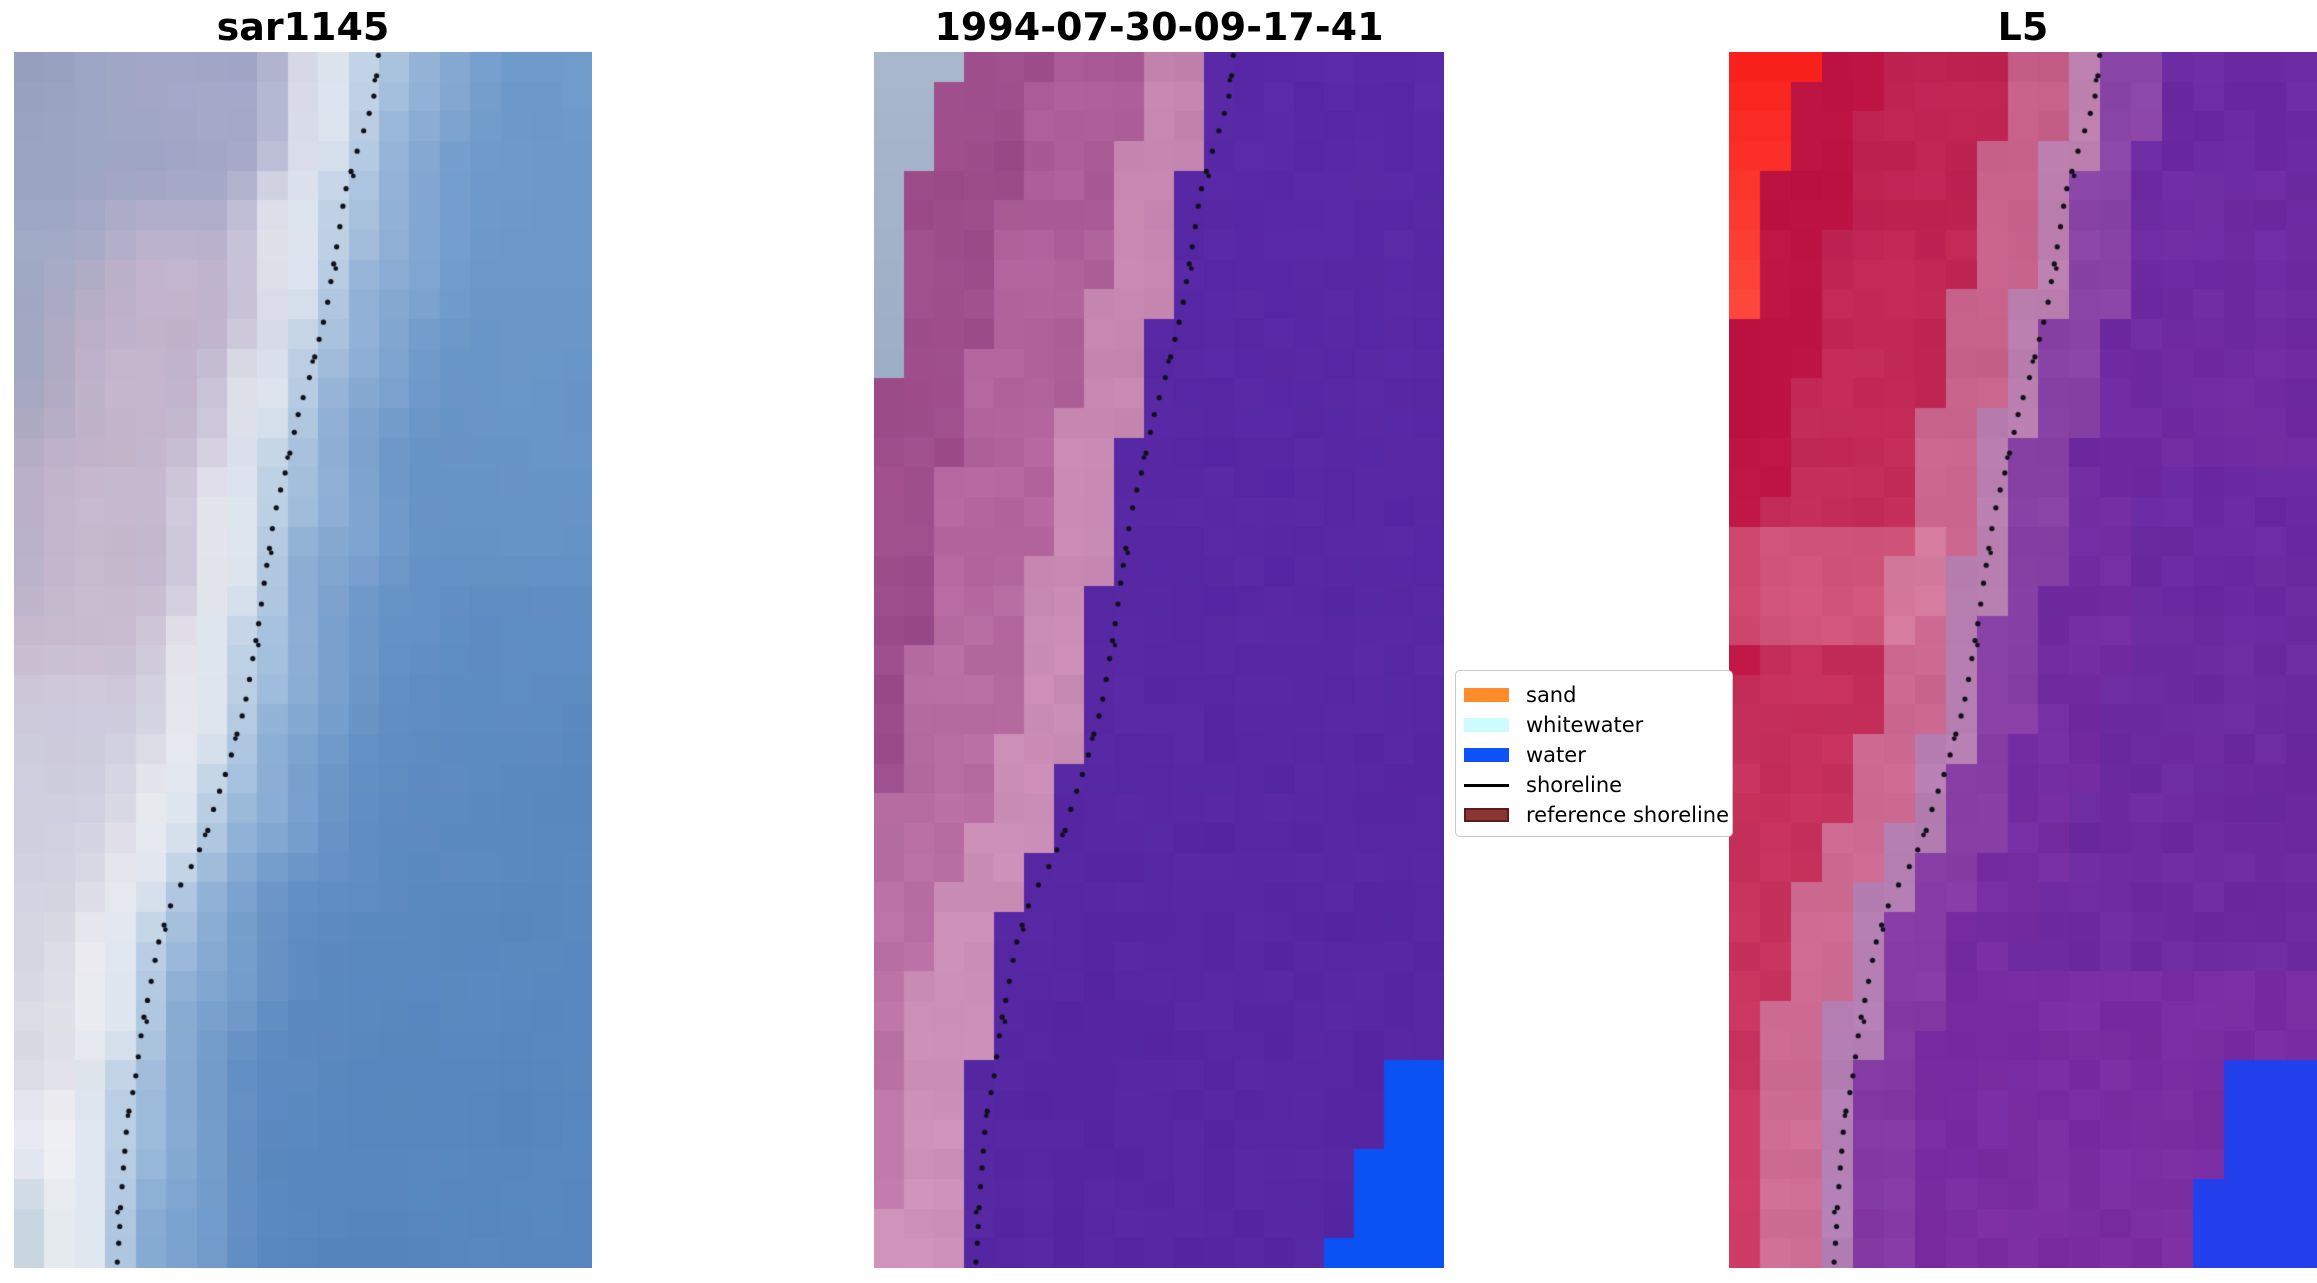  What do you see at coordinates (1574, 785) in the screenshot?
I see `legend-label-shoreline: shoreline` at bounding box center [1574, 785].